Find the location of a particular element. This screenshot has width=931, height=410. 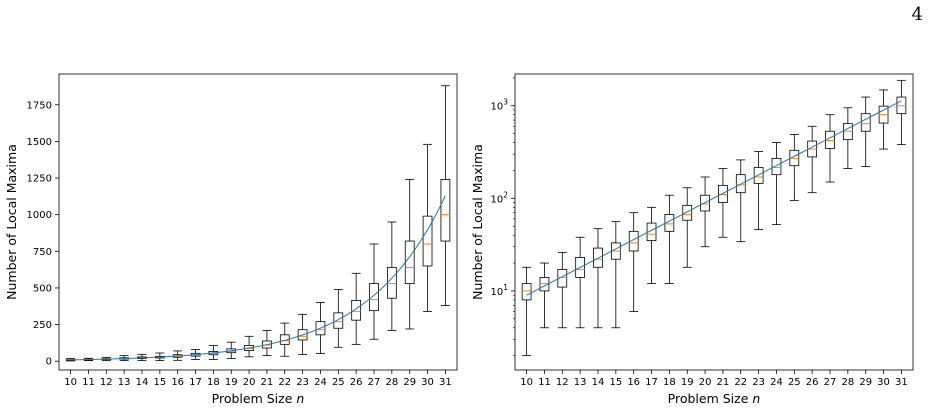

box-n30 is located at coordinates (427, 227).